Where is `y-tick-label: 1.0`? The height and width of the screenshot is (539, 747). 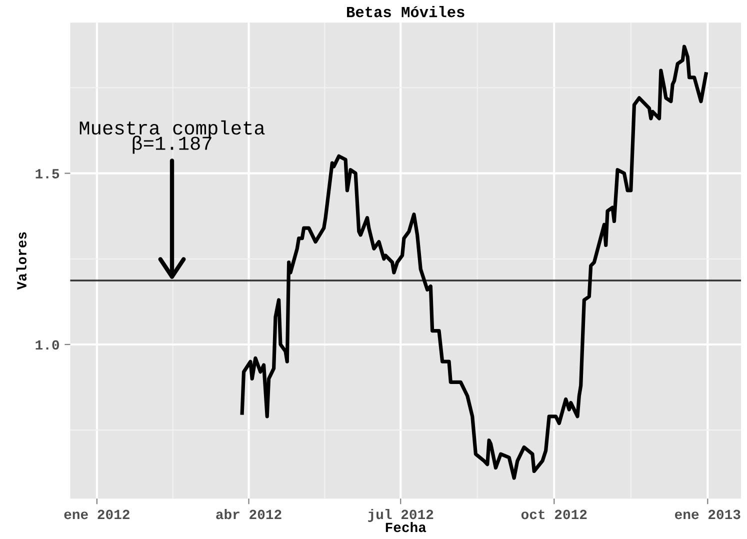
y-tick-label: 1.0 is located at coordinates (47, 345).